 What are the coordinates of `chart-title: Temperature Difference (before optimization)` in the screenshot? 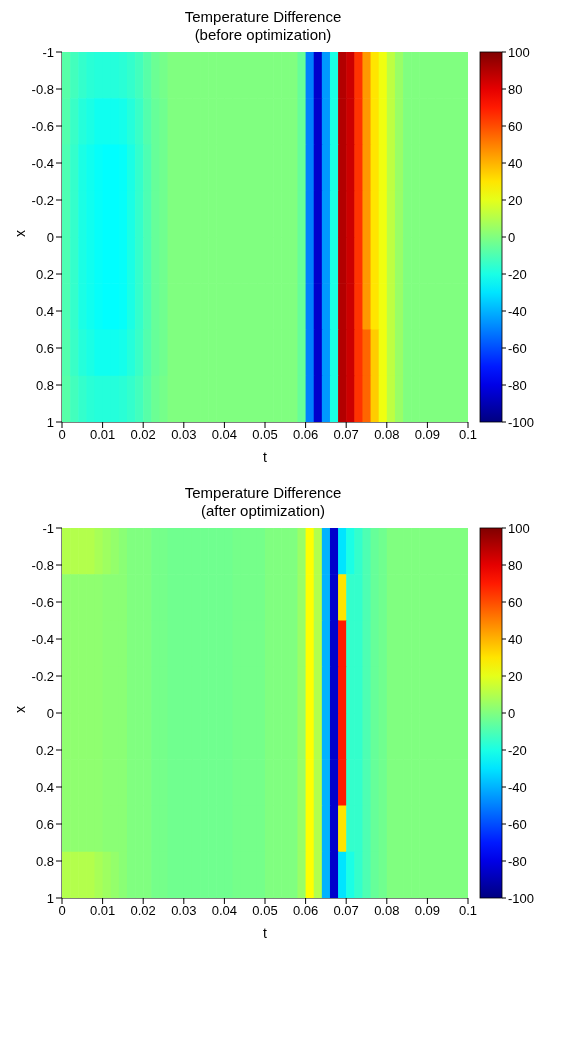 It's located at (263, 26).